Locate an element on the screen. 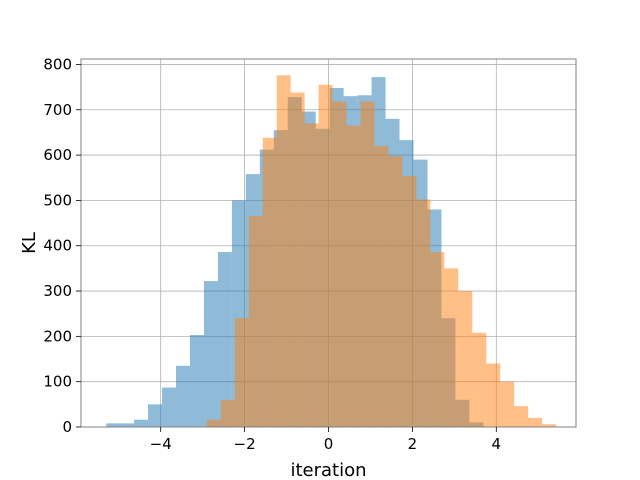  y-tick-label: 100 is located at coordinates (57, 382).